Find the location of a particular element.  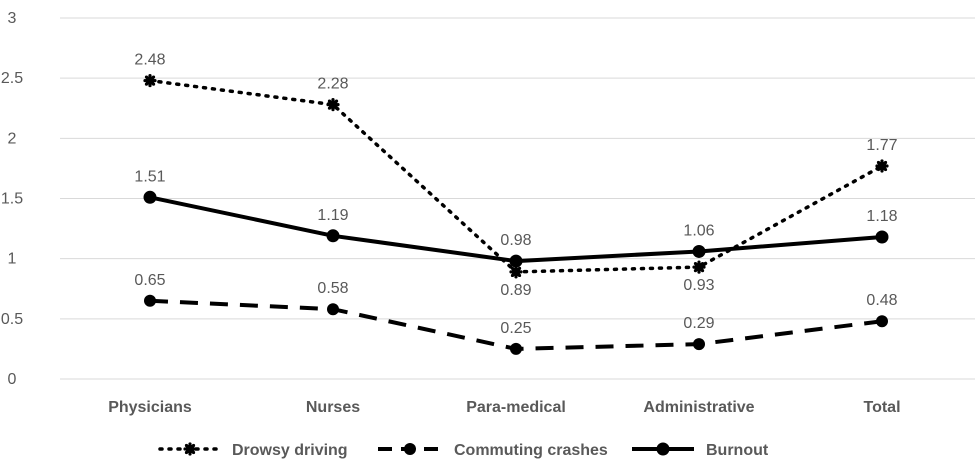

series-burnout is located at coordinates (516, 229).